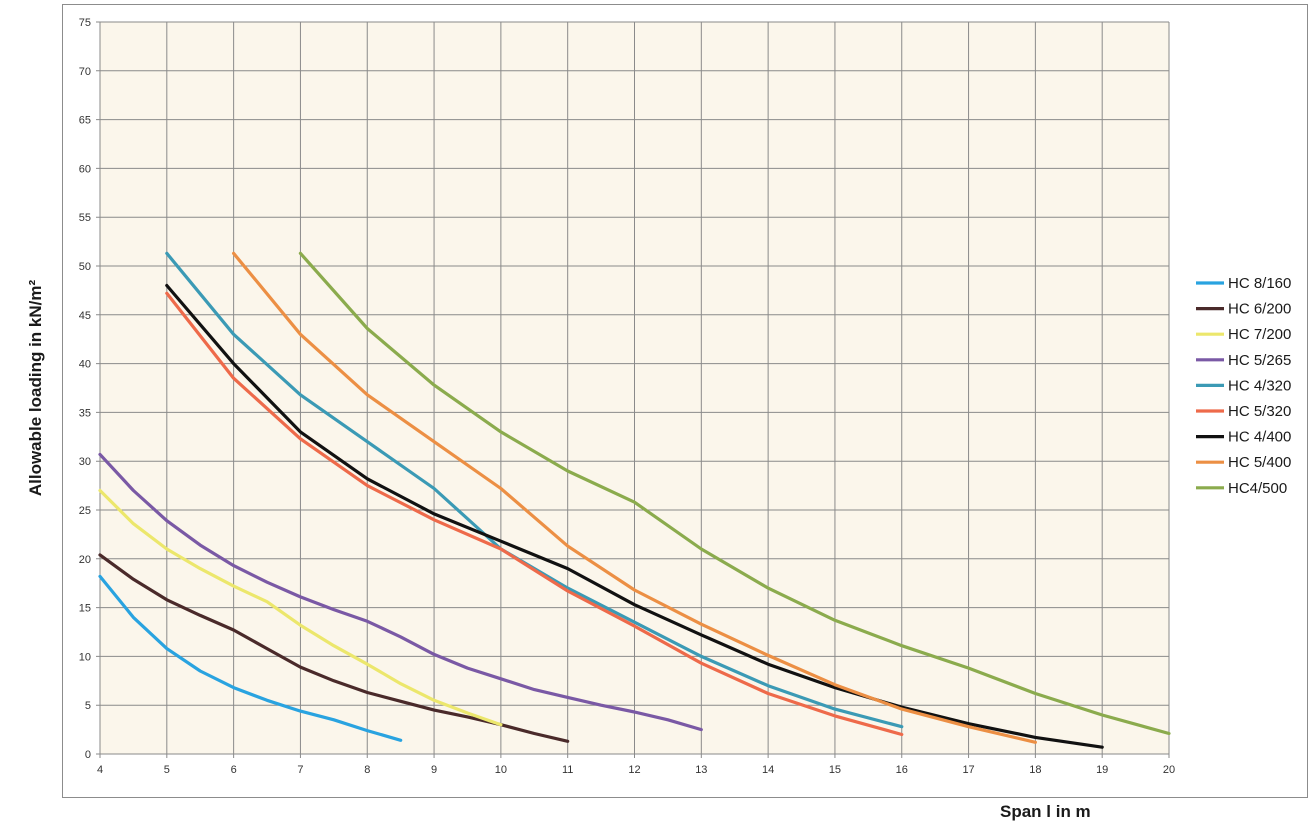 This screenshot has height=825, width=1312. What do you see at coordinates (234, 770) in the screenshot?
I see `x-tick-label: 6` at bounding box center [234, 770].